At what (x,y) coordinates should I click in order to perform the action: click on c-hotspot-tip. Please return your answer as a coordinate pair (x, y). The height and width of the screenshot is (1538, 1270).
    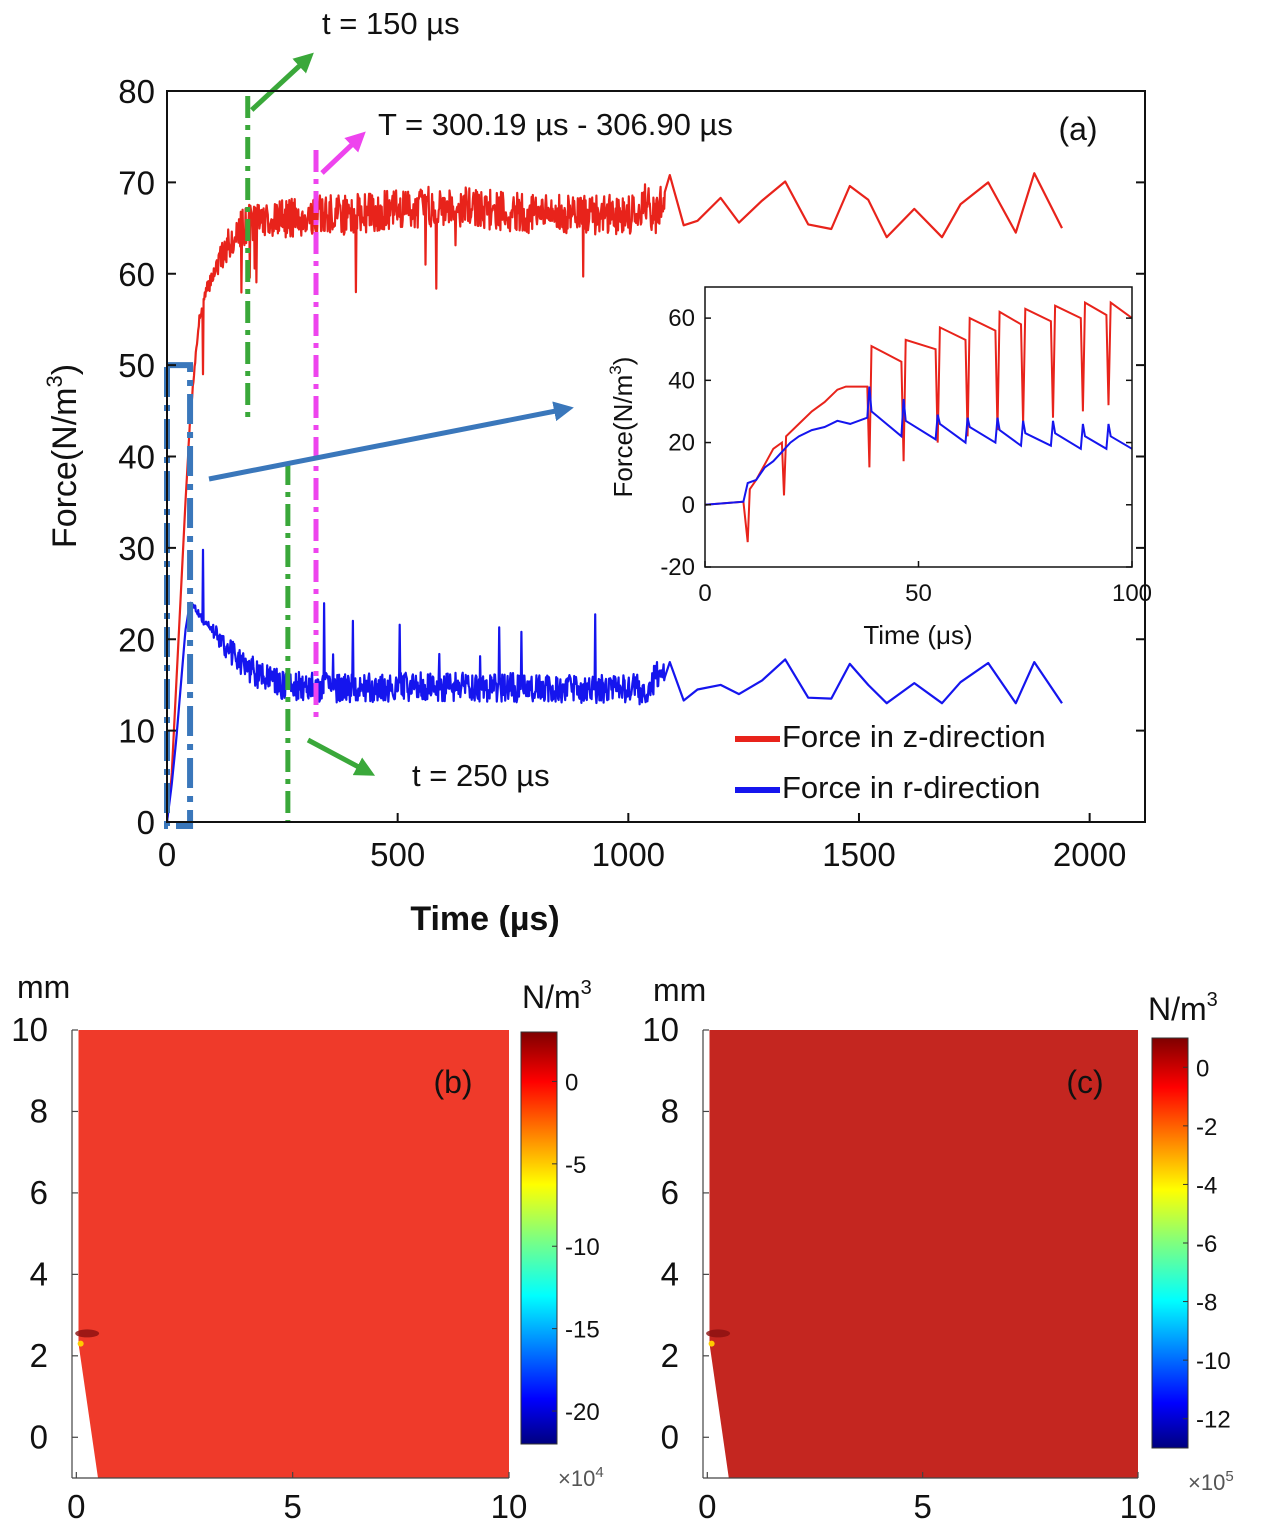
    Looking at the image, I should click on (711, 1343).